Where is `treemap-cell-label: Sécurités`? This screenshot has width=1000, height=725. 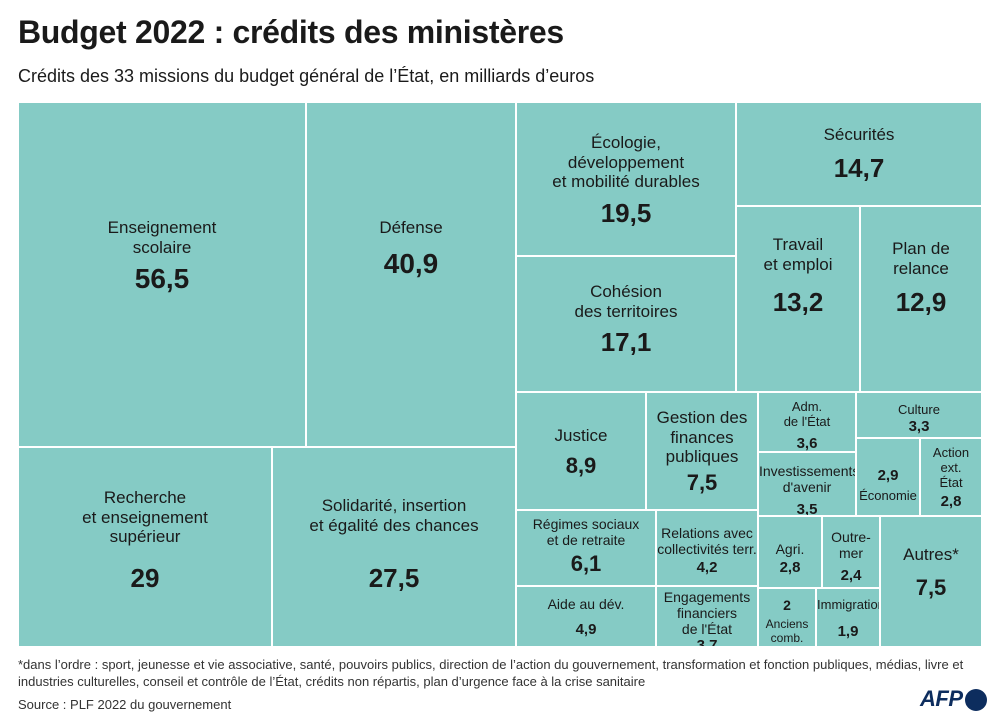 treemap-cell-label: Sécurités is located at coordinates (859, 134).